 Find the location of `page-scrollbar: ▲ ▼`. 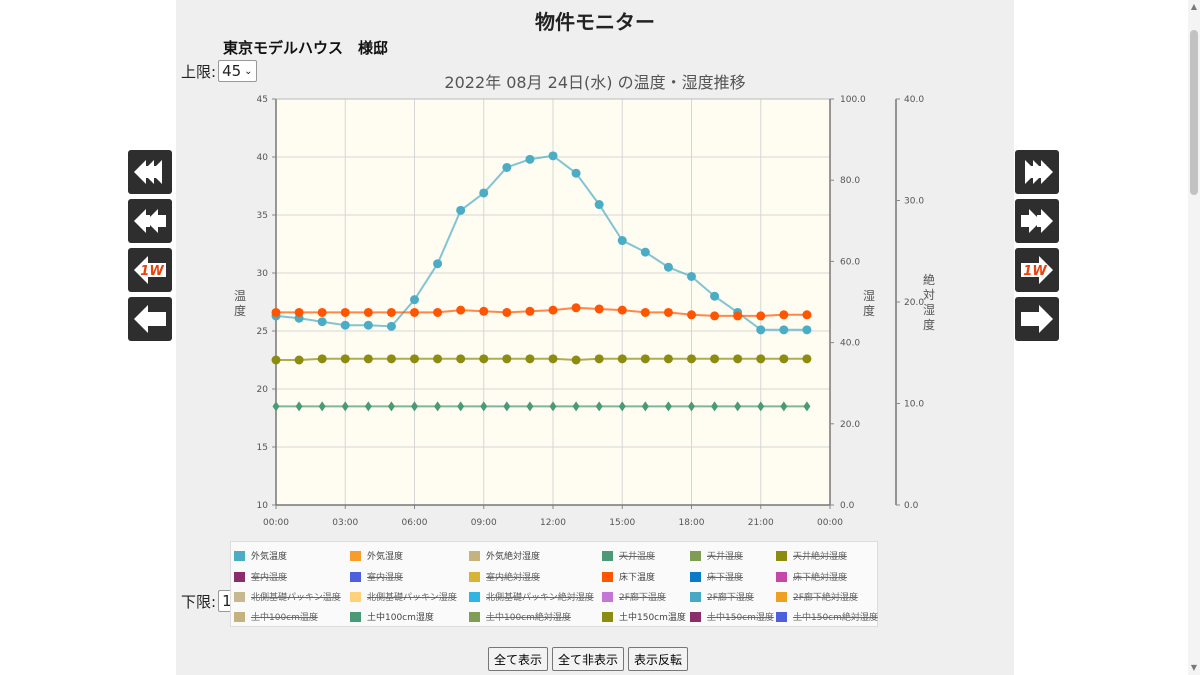

page-scrollbar: ▲ ▼ is located at coordinates (1194, 337).